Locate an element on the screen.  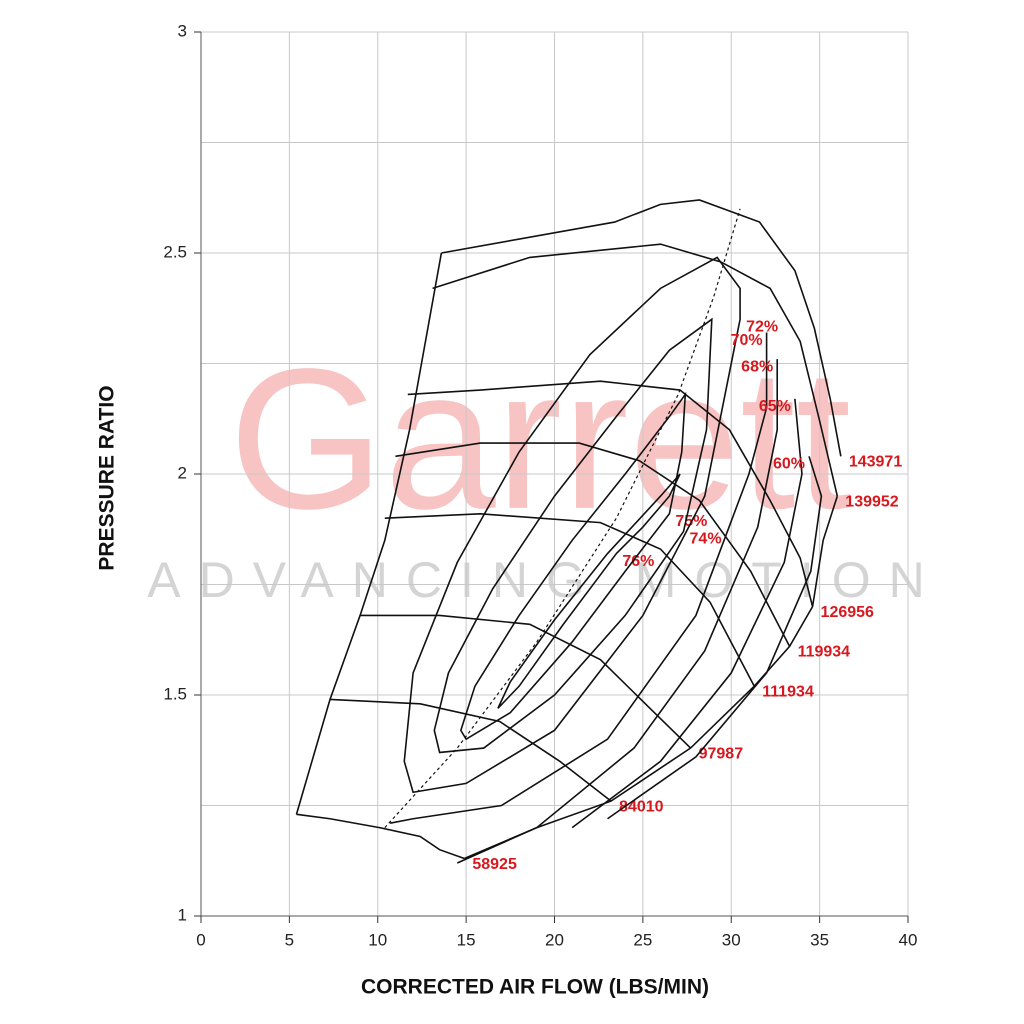
x-tick-label: 10 is located at coordinates (377, 939).